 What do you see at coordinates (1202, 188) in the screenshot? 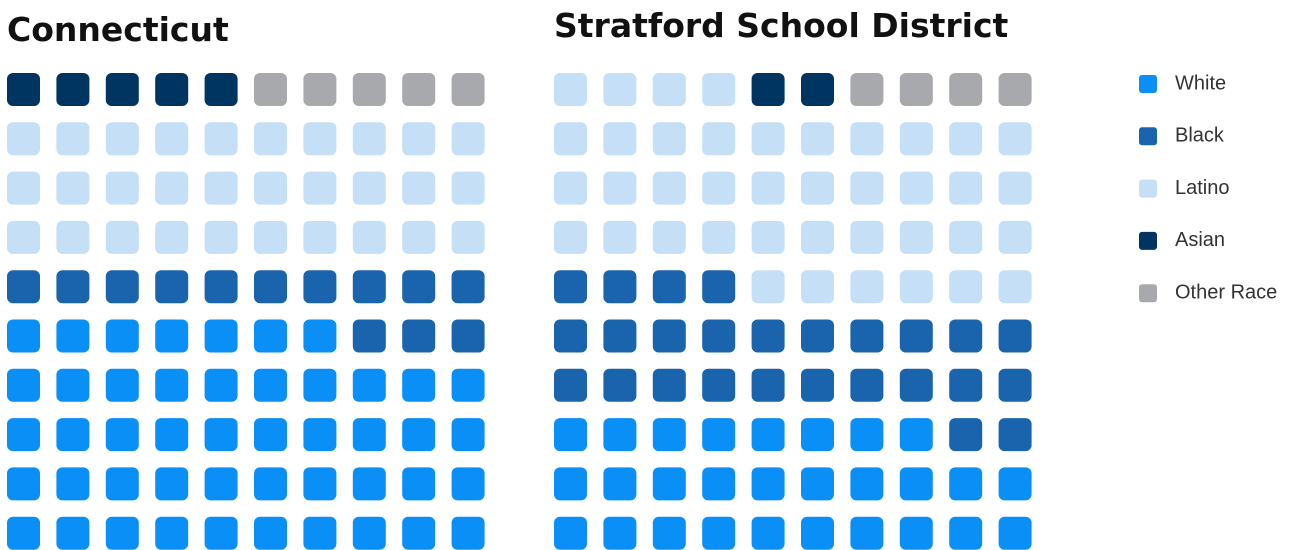
I see `legend-label: Latino` at bounding box center [1202, 188].